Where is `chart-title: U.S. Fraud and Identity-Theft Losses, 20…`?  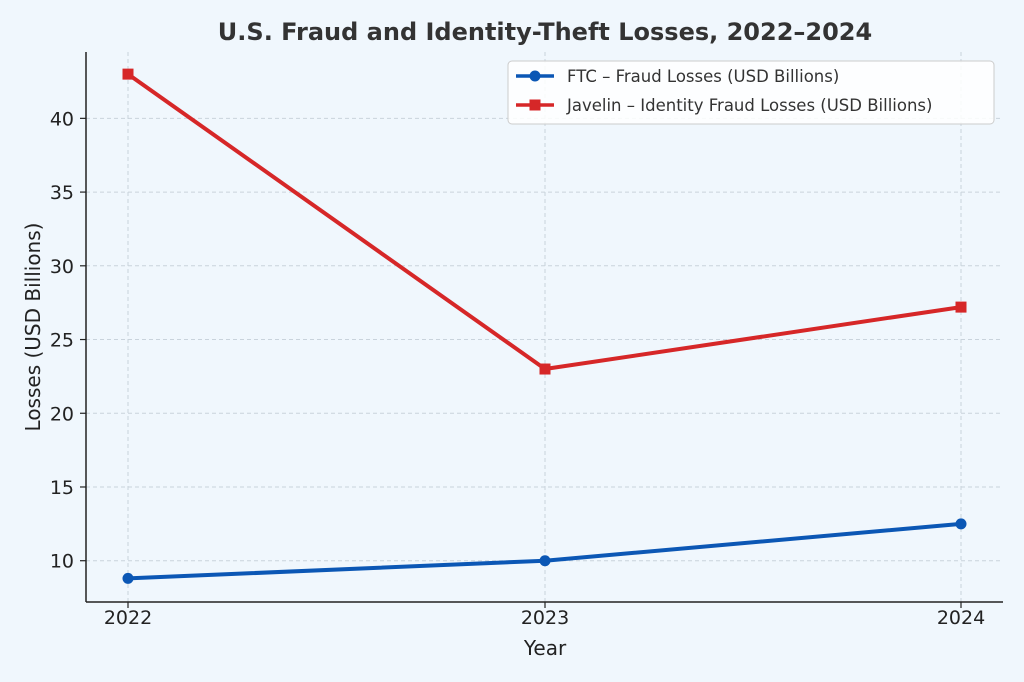
chart-title: U.S. Fraud and Identity-Theft Losses, 20… is located at coordinates (545, 32).